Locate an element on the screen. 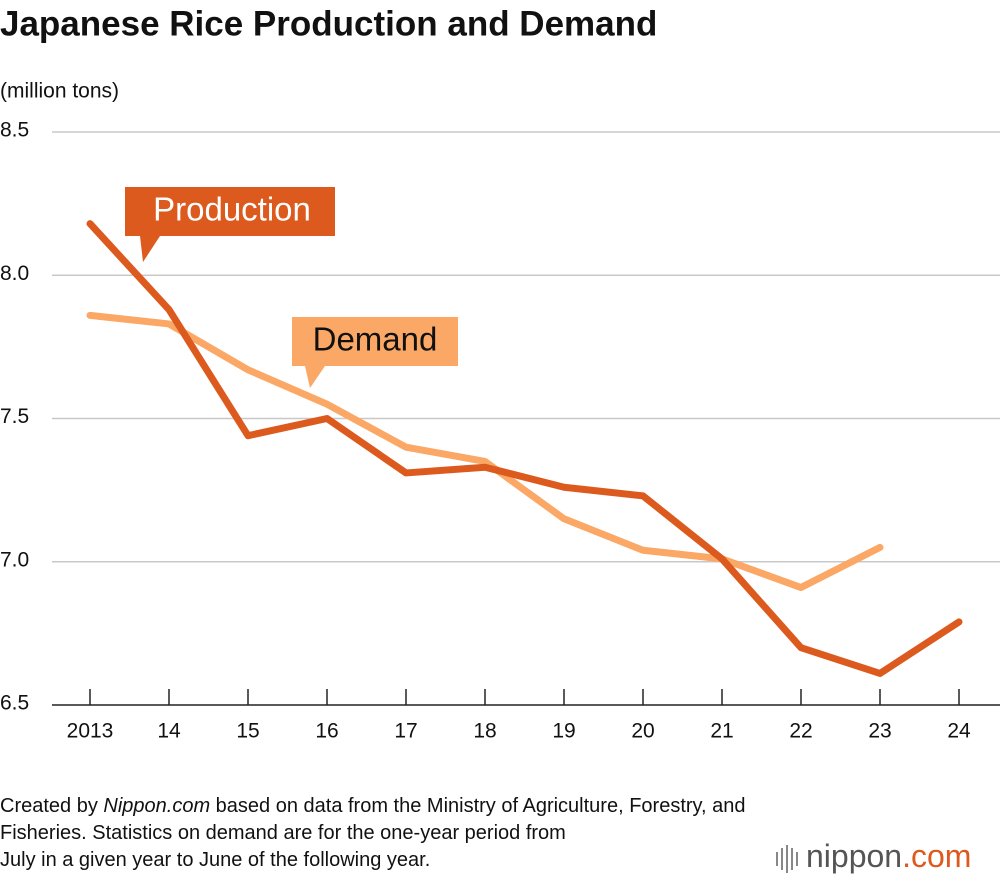 The height and width of the screenshot is (884, 1000). legend-callout: Production is located at coordinates (230, 224).